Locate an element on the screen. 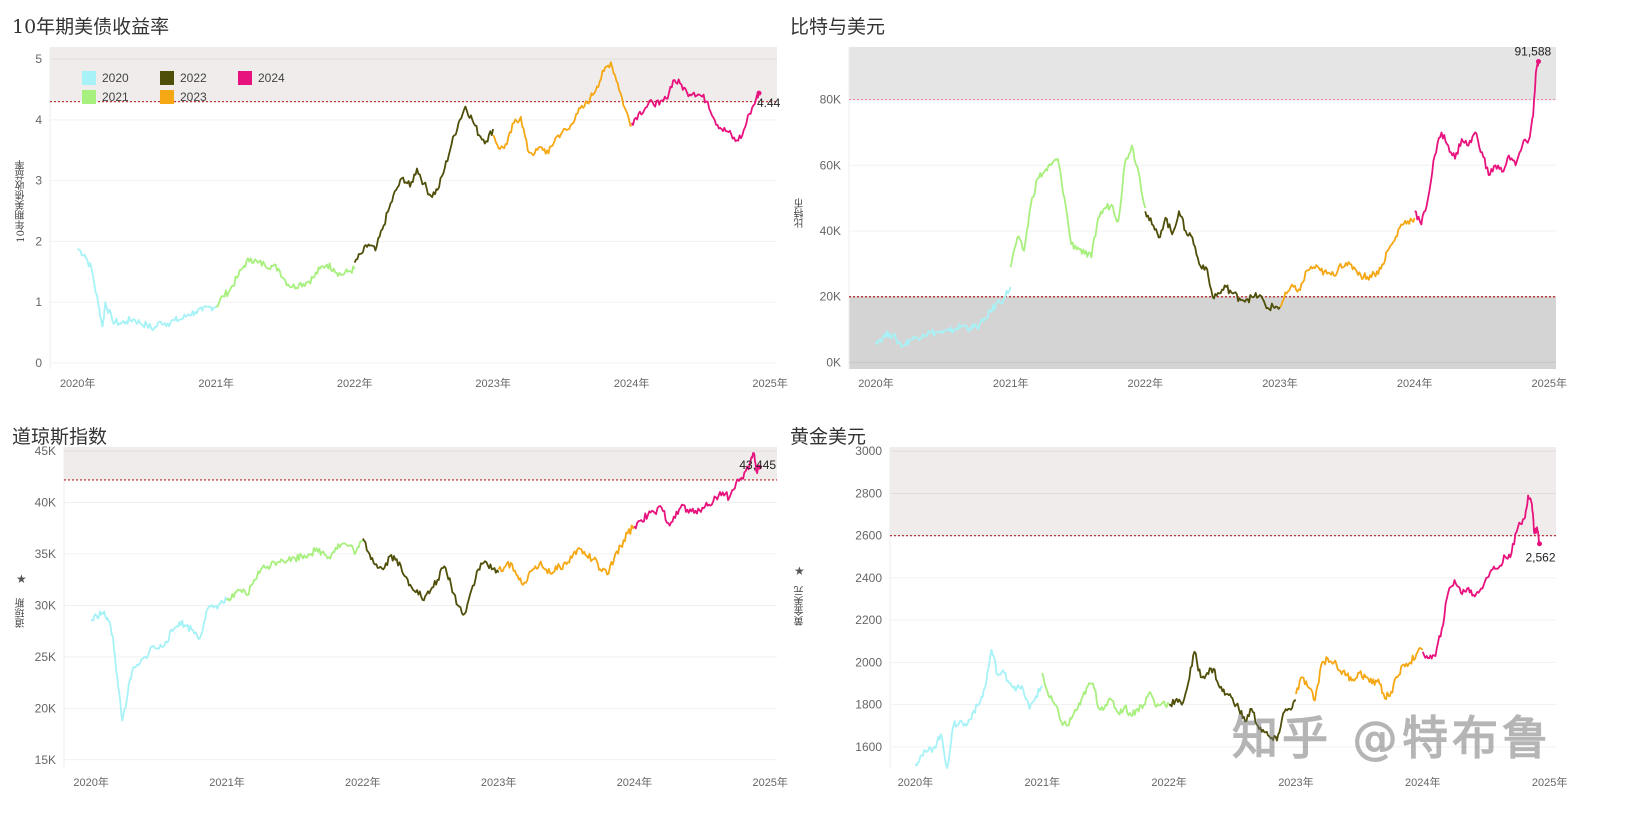 Image resolution: width=1646 pixels, height=836 pixels. y-tick-label: 45K is located at coordinates (45, 451).